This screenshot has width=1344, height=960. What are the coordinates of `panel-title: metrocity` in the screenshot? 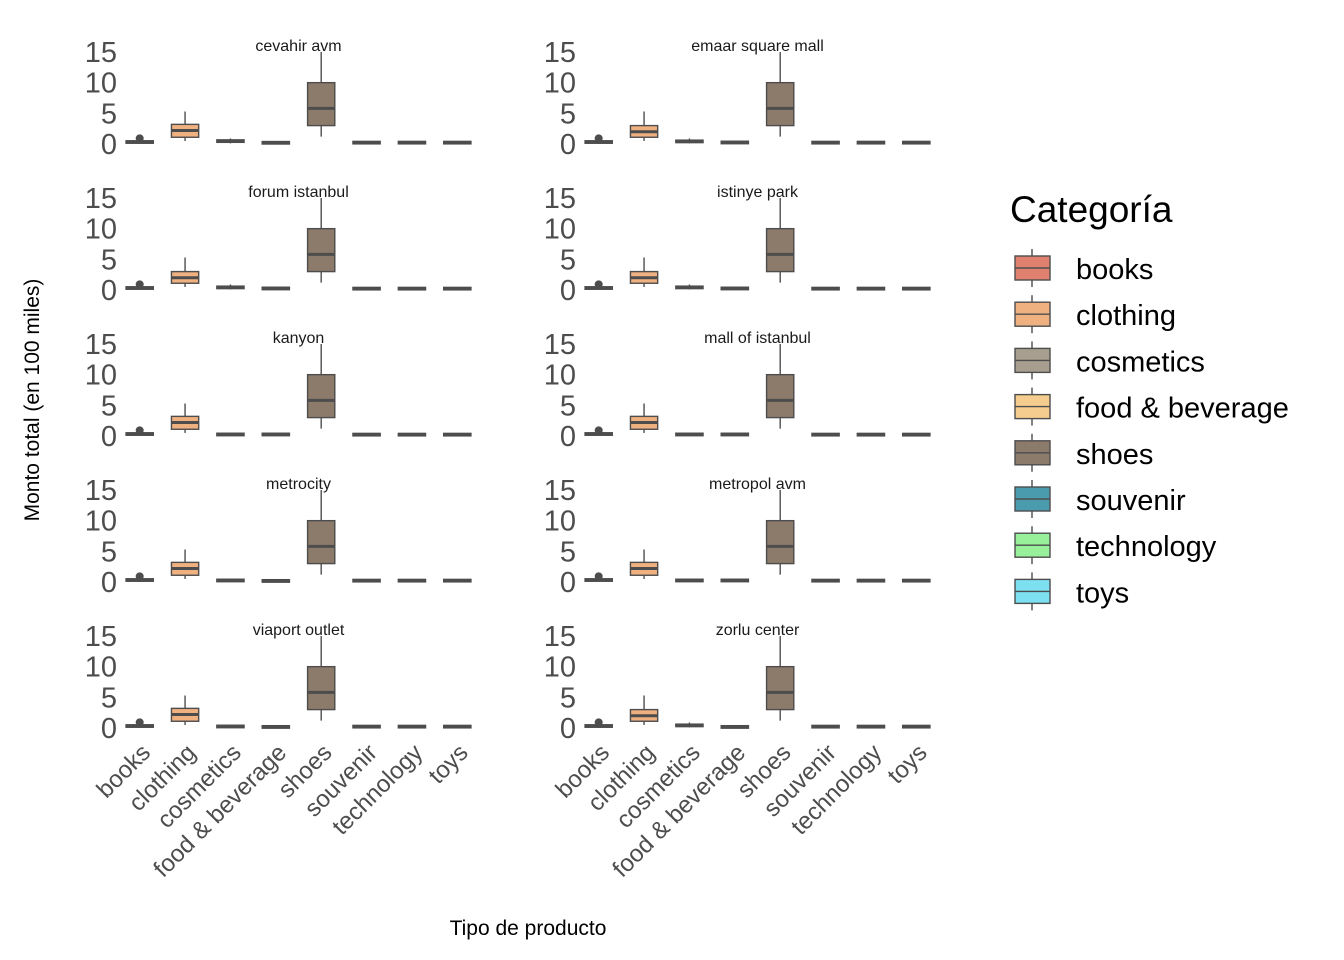 It's located at (298, 484).